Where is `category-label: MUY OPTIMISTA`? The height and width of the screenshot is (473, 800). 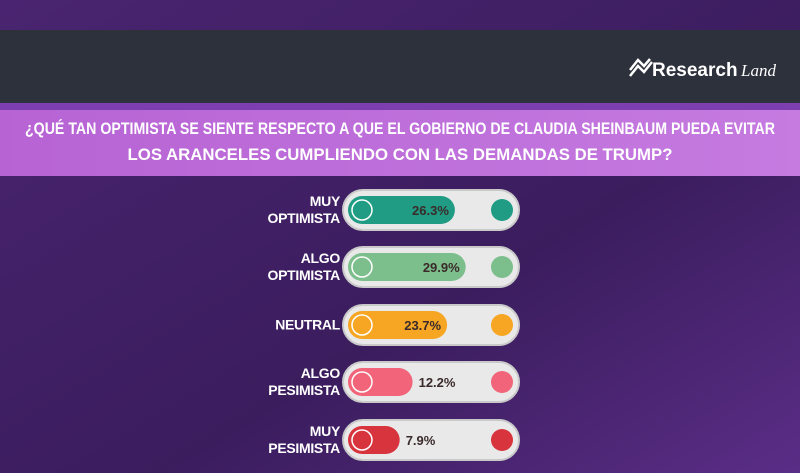
category-label: MUY OPTIMISTA is located at coordinates (304, 209).